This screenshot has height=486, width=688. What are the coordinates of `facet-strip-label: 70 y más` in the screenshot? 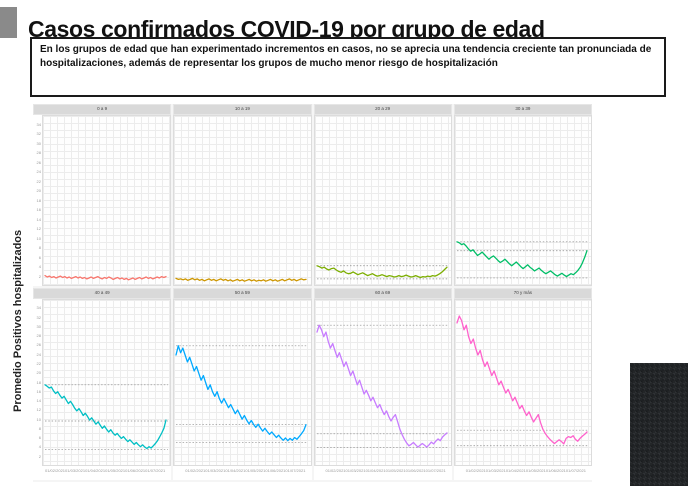 It's located at (522, 293).